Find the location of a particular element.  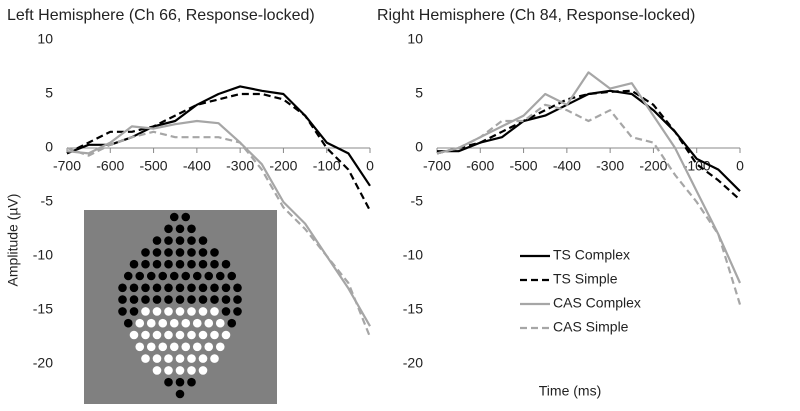

legend-label: TS Complex is located at coordinates (591, 255).